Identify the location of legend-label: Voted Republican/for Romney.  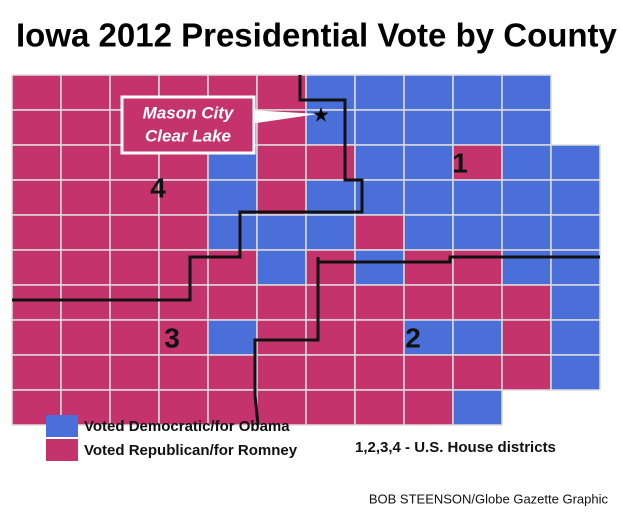
(191, 450).